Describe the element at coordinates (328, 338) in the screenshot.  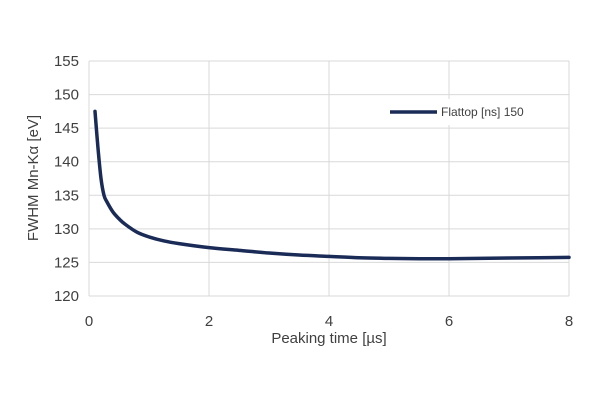
I see `x-axis-label: Peaking time [µs]` at that location.